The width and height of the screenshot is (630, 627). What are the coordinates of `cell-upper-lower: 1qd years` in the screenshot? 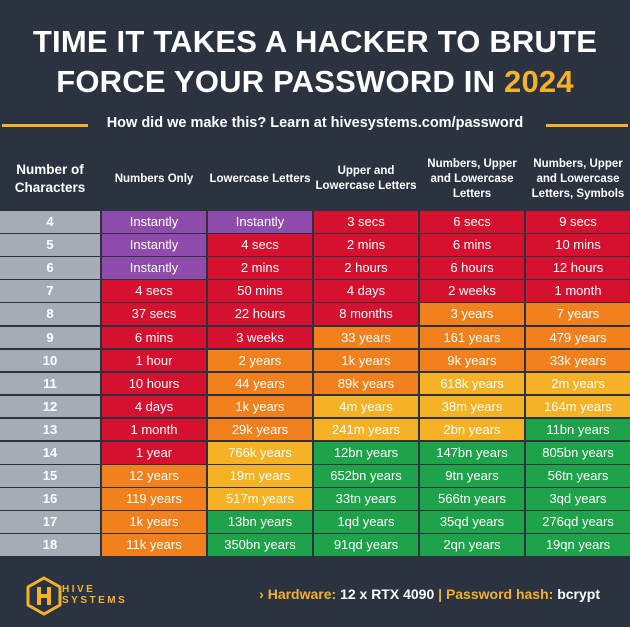 It's located at (366, 522).